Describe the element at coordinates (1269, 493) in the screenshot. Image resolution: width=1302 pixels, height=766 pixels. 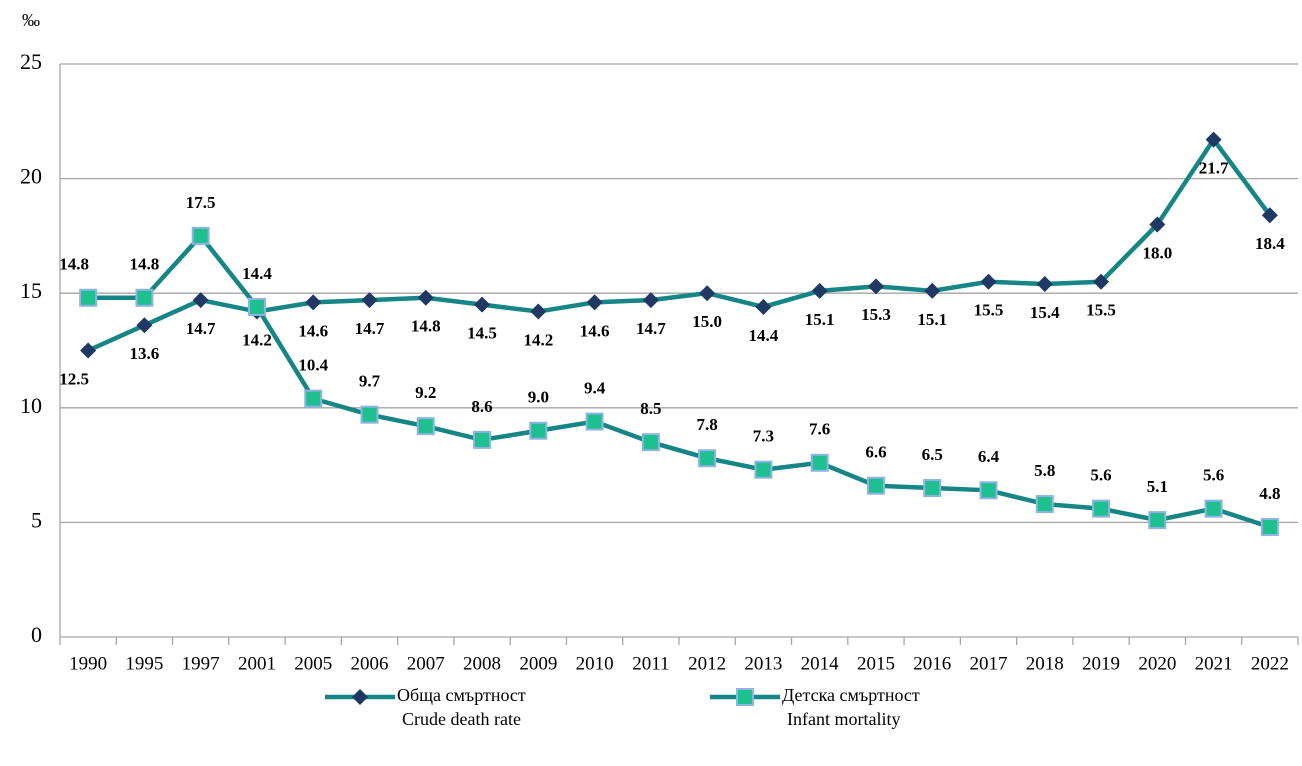
I see `data-label: 4.8` at that location.